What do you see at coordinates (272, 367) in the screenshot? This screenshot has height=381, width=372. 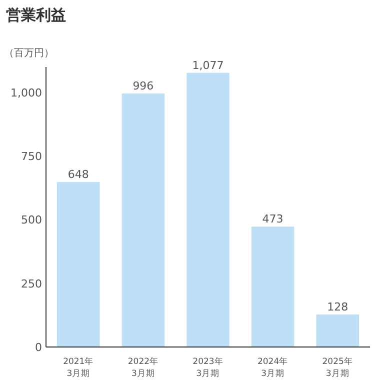 I see `x-tick-label: 2024年 3月期` at bounding box center [272, 367].